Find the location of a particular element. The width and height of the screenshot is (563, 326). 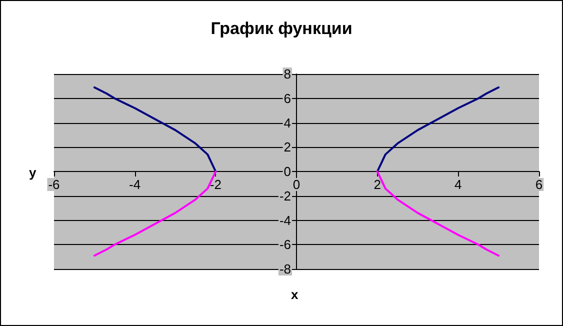

x-tick-label: 6 is located at coordinates (539, 184).